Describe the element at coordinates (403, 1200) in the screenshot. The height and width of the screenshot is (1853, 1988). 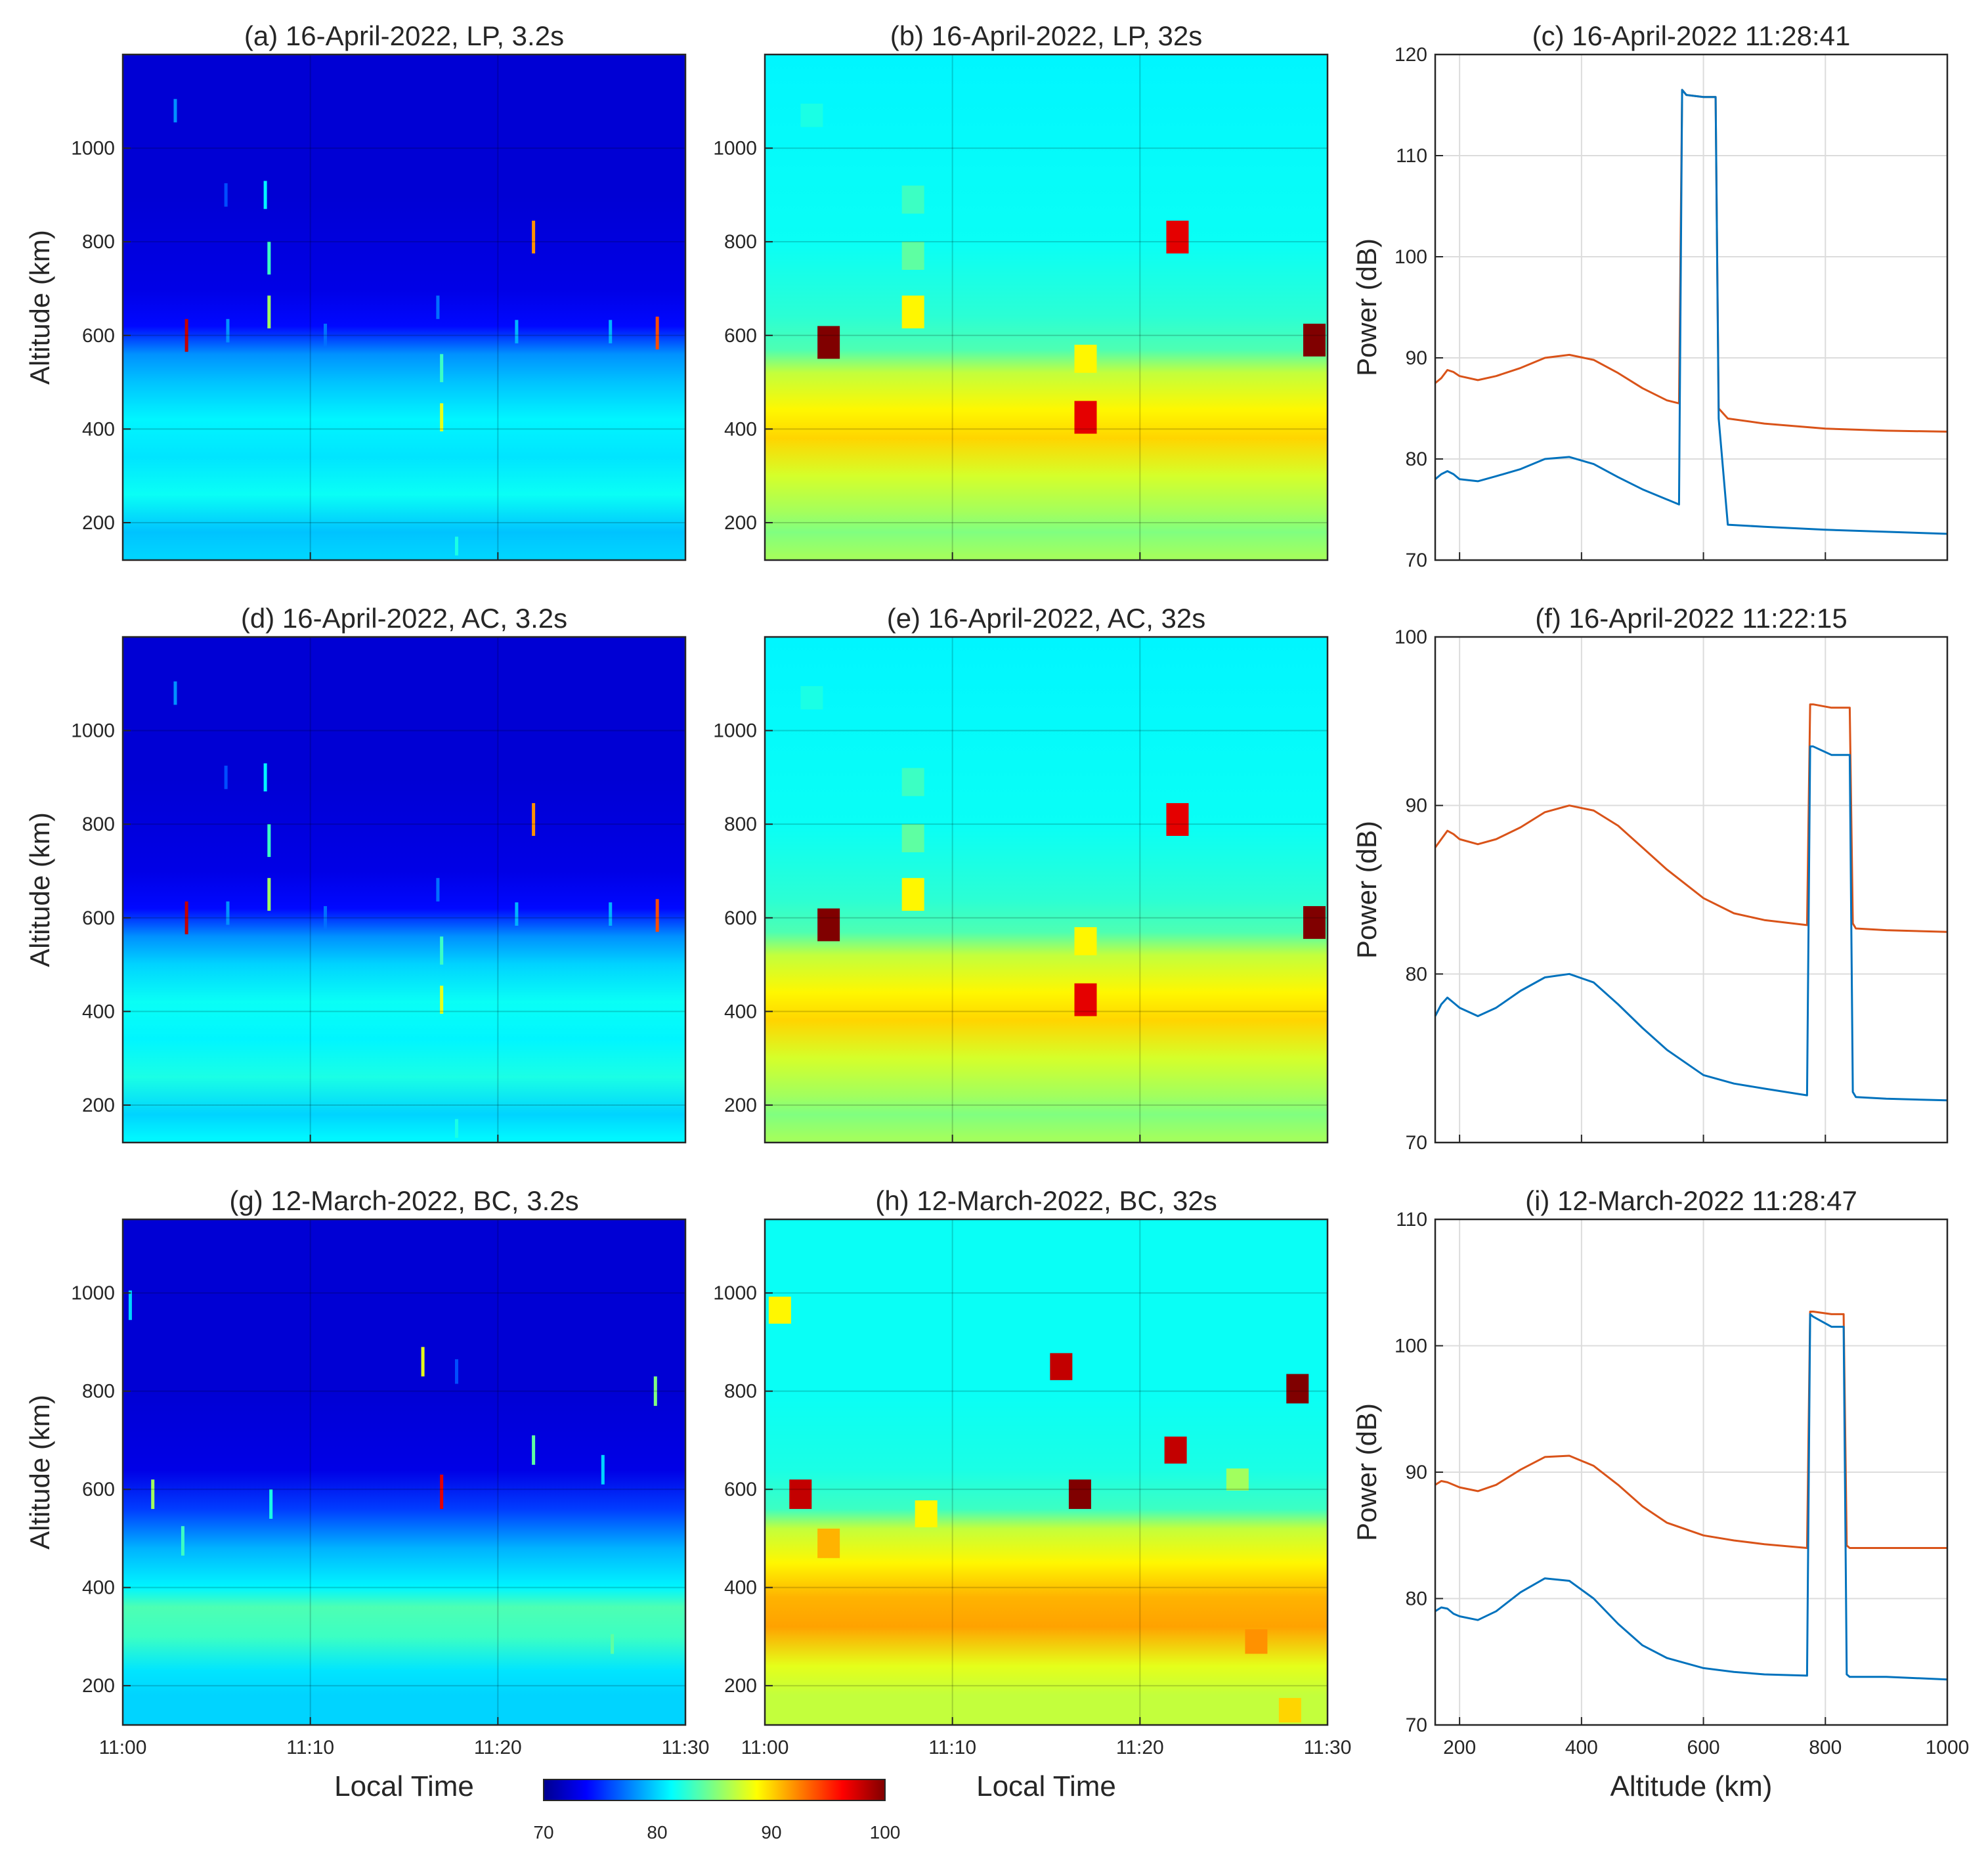
I see `panel-title: (g) 12-March-2022, BC, 3.2s` at that location.